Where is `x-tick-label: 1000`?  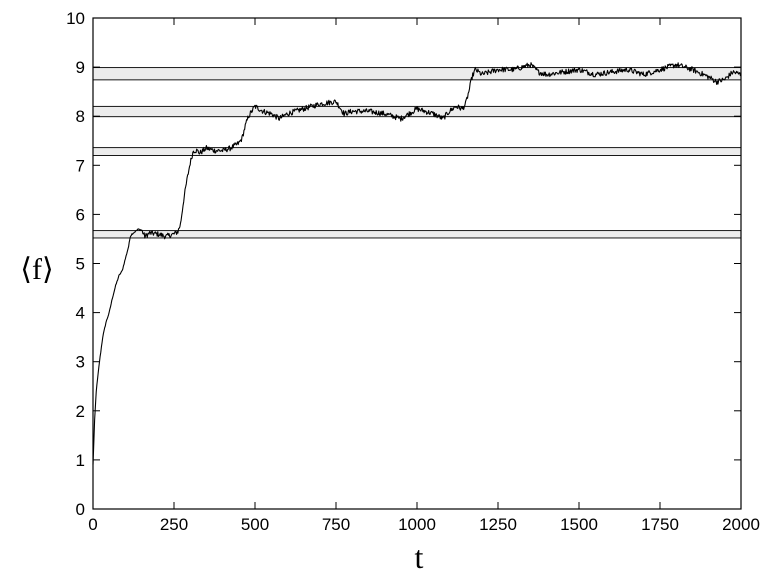
x-tick-label: 1000 is located at coordinates (417, 524).